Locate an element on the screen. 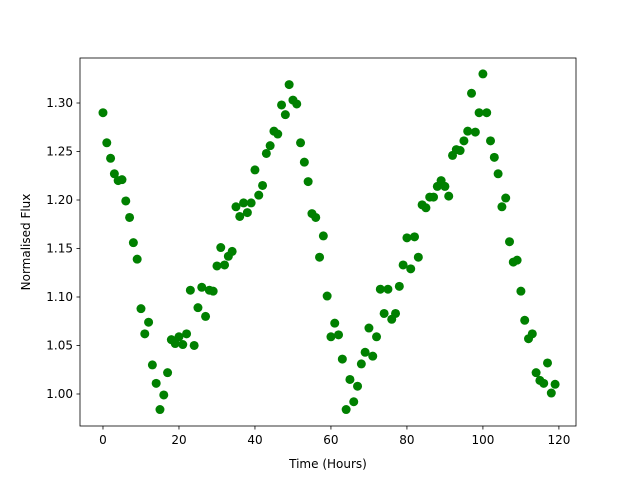  y-tick-label: 1.00 is located at coordinates (59, 394).